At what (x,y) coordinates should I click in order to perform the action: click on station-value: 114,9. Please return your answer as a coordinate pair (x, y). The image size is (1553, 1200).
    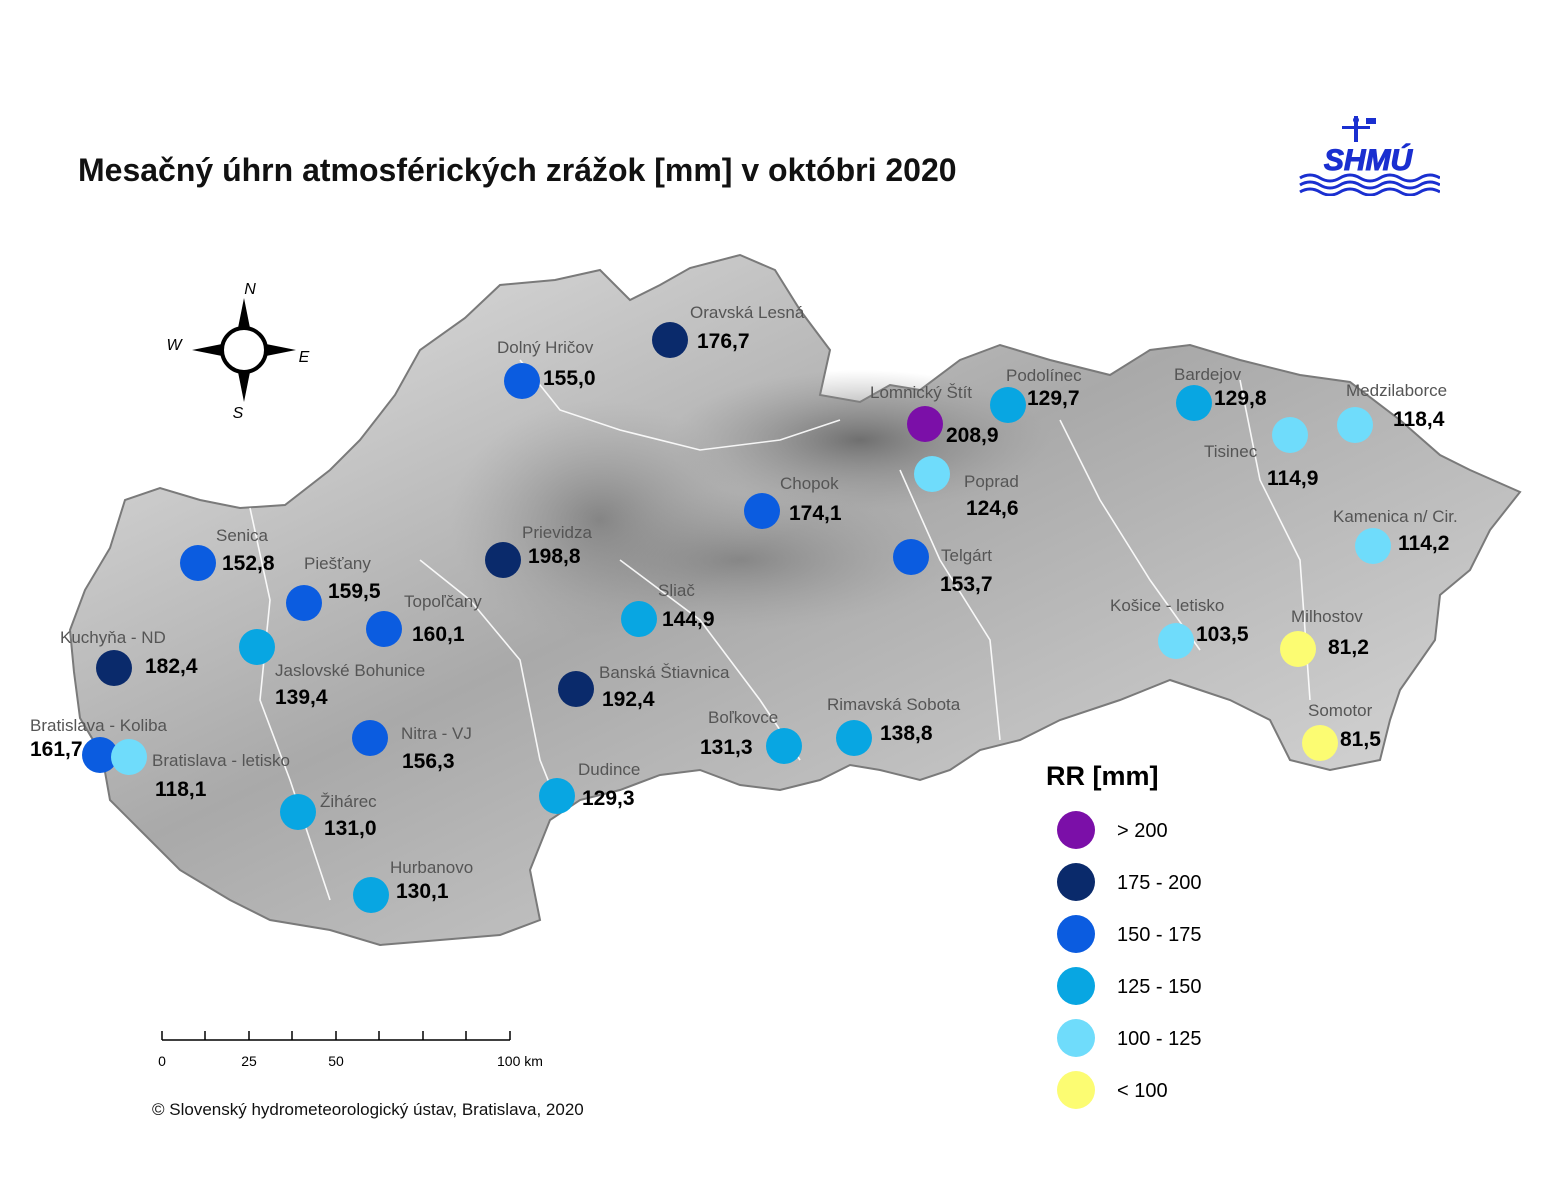
    Looking at the image, I should click on (1292, 478).